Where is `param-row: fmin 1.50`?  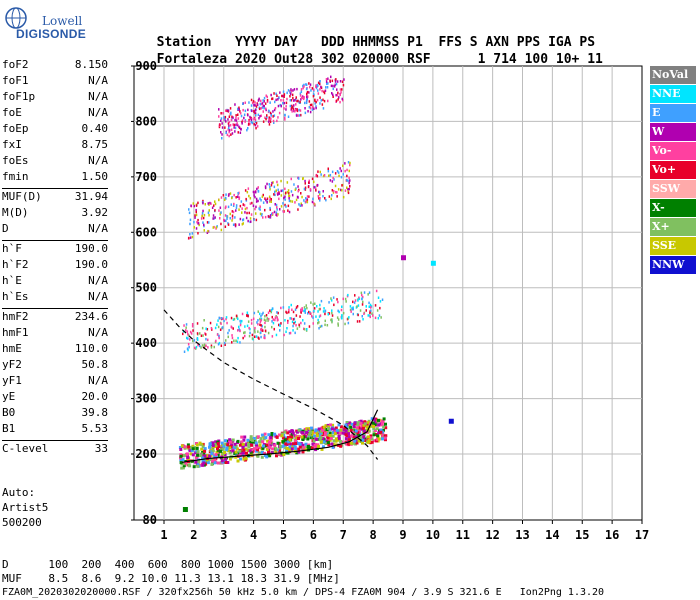
param-row: fmin 1.50 is located at coordinates (55, 178).